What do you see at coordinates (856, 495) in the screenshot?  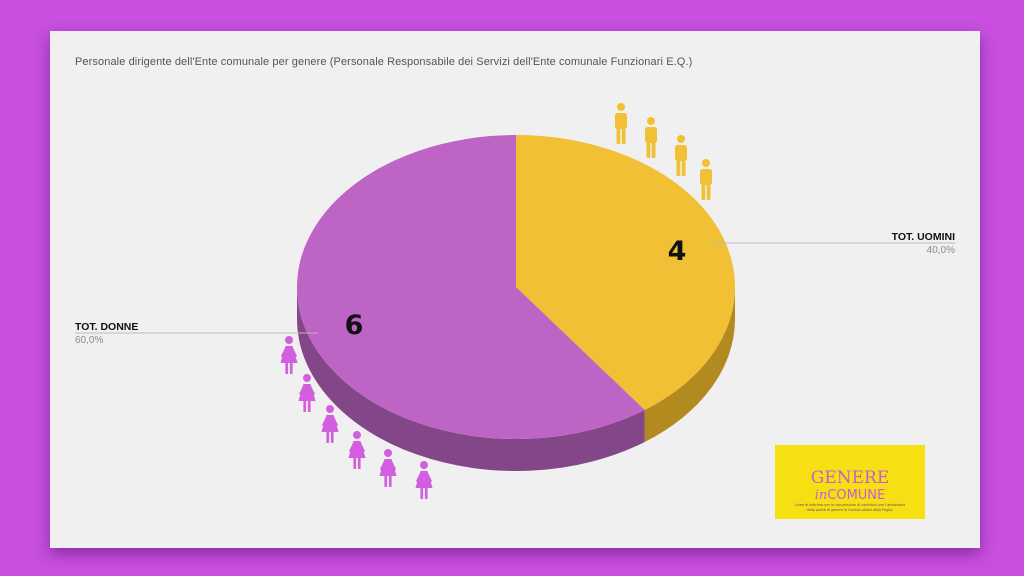 I see `logo-line2b: COMUNE` at bounding box center [856, 495].